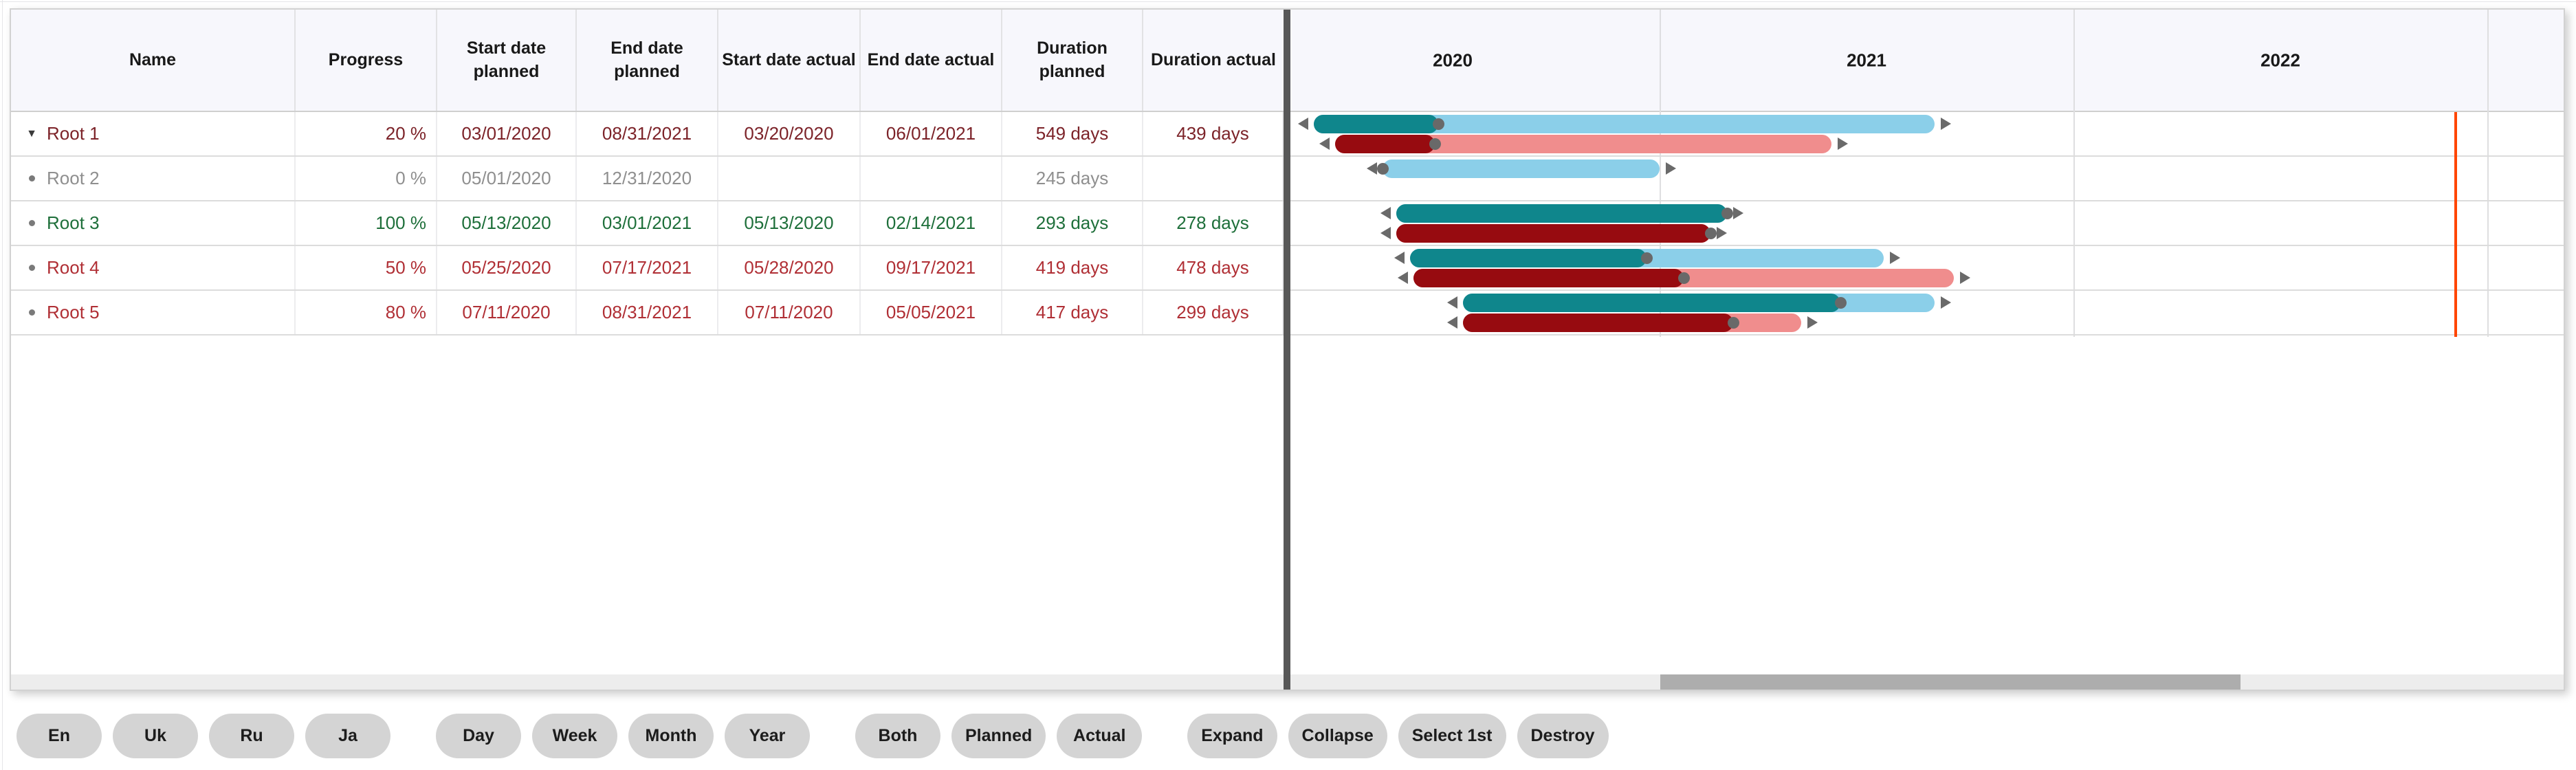 Image resolution: width=2576 pixels, height=770 pixels. I want to click on cell-start-actual: 05/28/2020, so click(789, 267).